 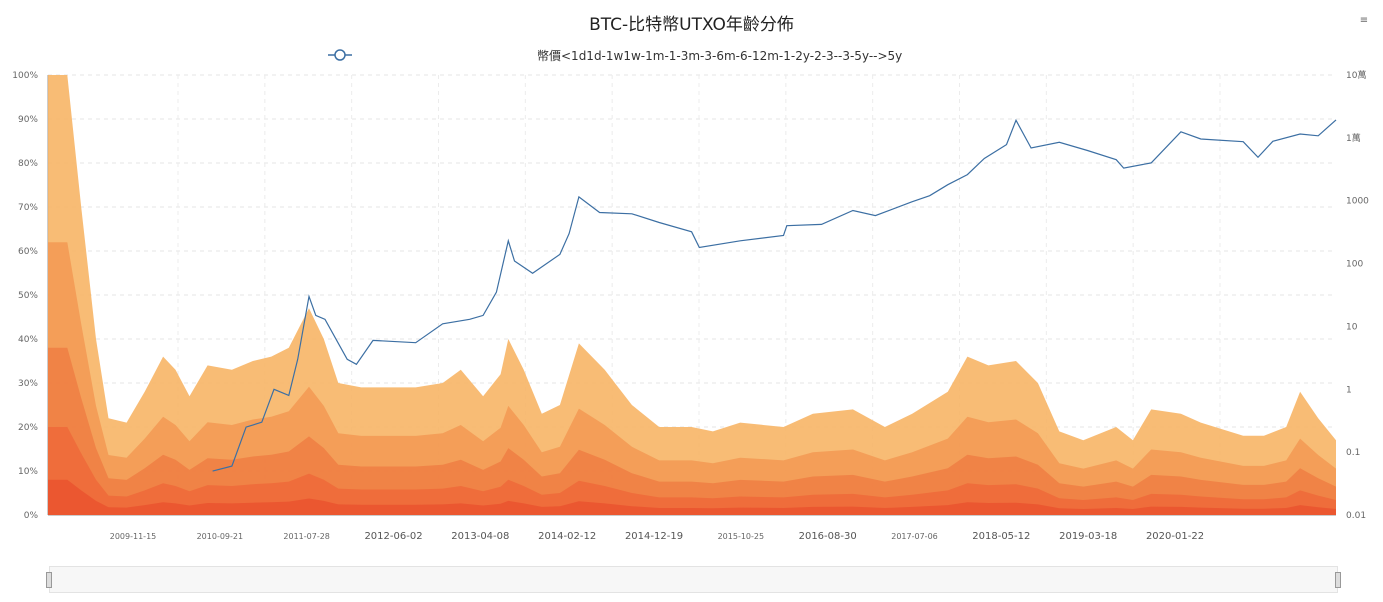 I want to click on x-tick-label: 2015-10-25, so click(x=741, y=536).